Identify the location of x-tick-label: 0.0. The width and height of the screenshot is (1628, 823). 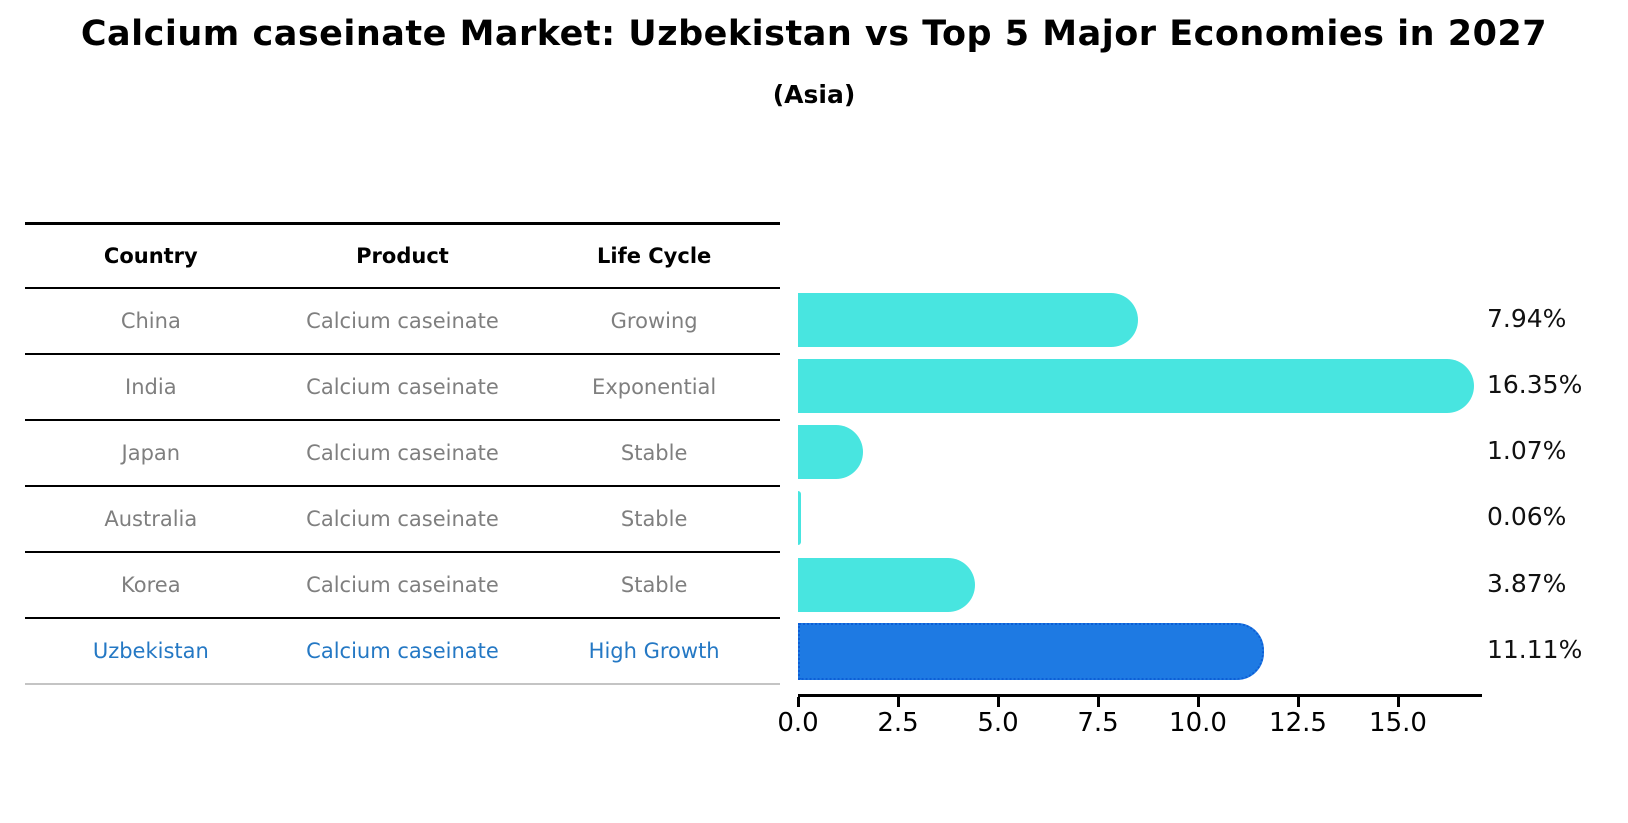
(798, 723).